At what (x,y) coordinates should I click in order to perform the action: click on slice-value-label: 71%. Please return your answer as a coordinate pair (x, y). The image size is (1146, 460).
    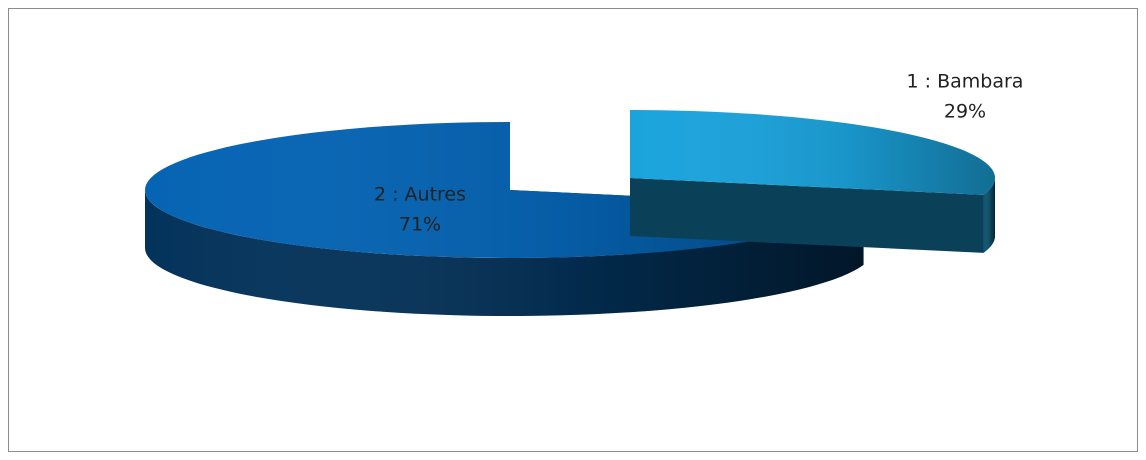
    Looking at the image, I should click on (420, 225).